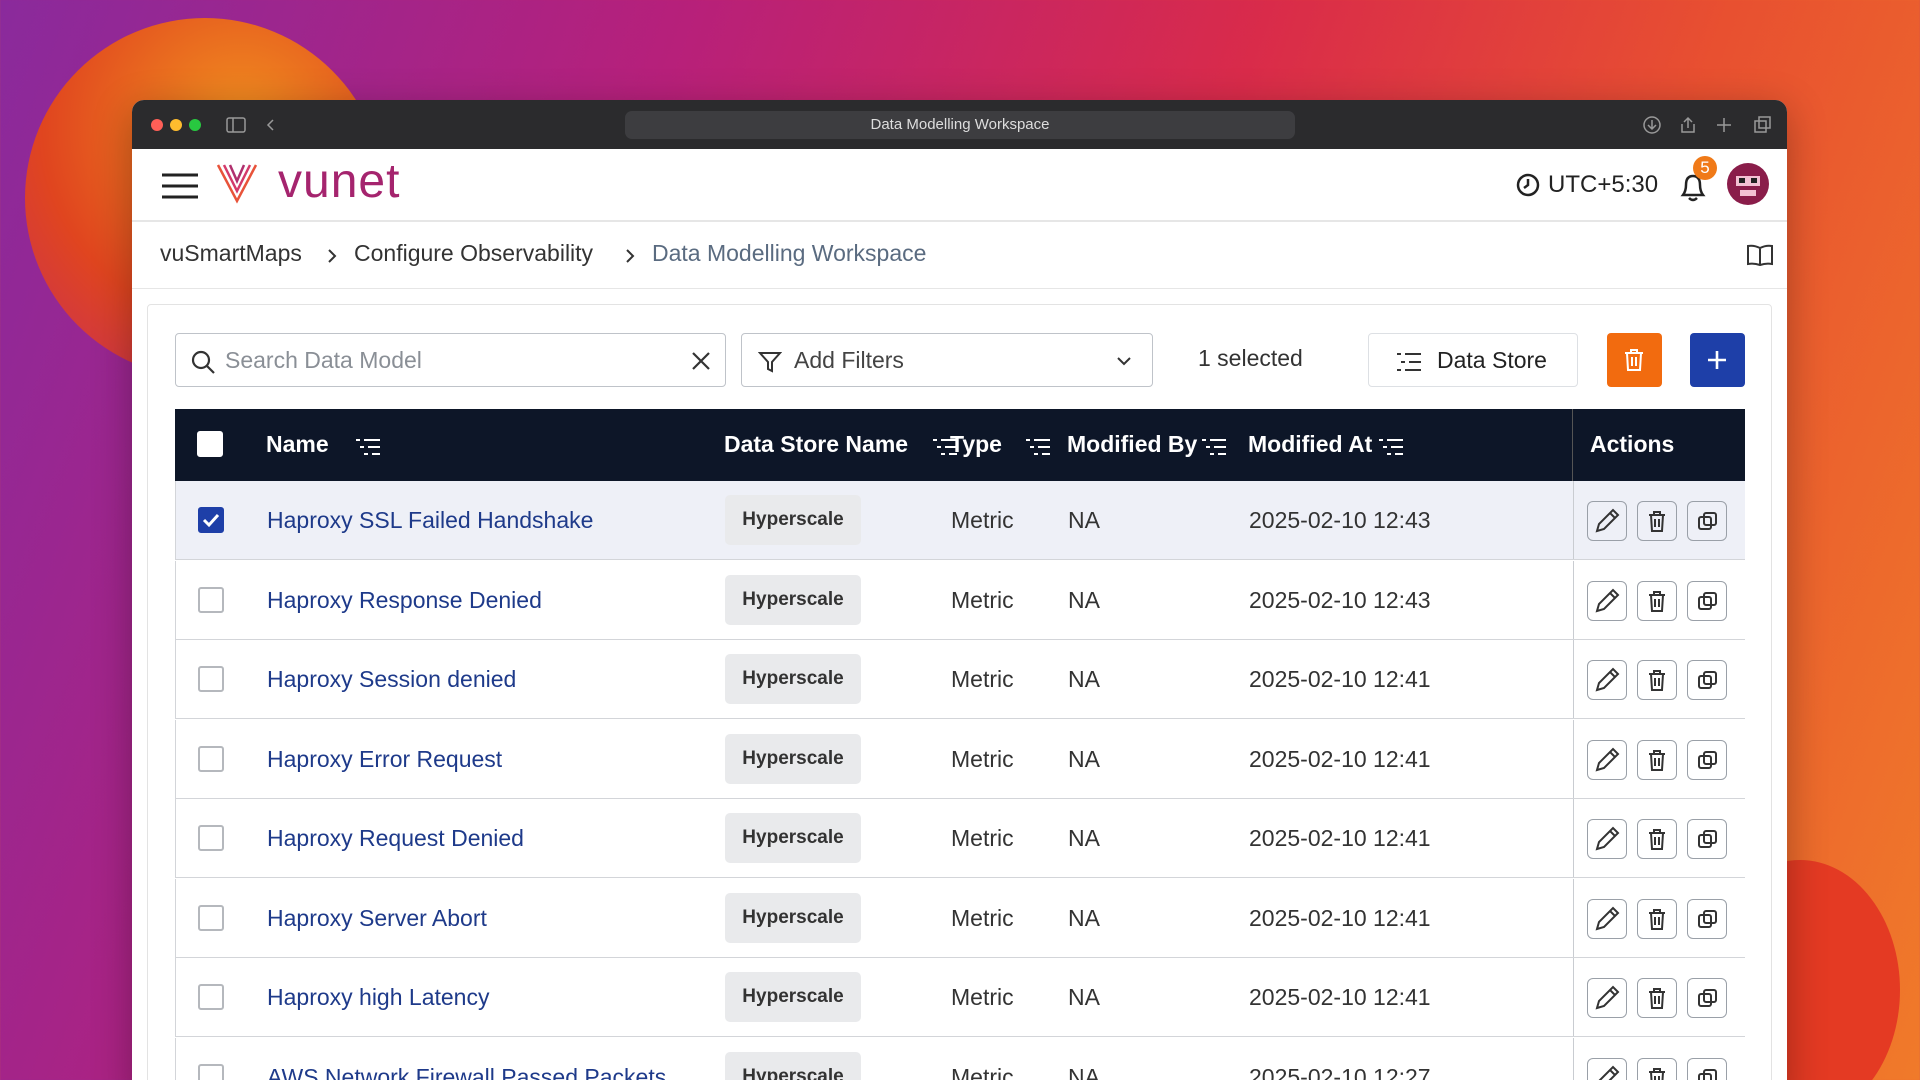 Image resolution: width=1920 pixels, height=1080 pixels. Describe the element at coordinates (976, 444) in the screenshot. I see `column-header: Type` at that location.